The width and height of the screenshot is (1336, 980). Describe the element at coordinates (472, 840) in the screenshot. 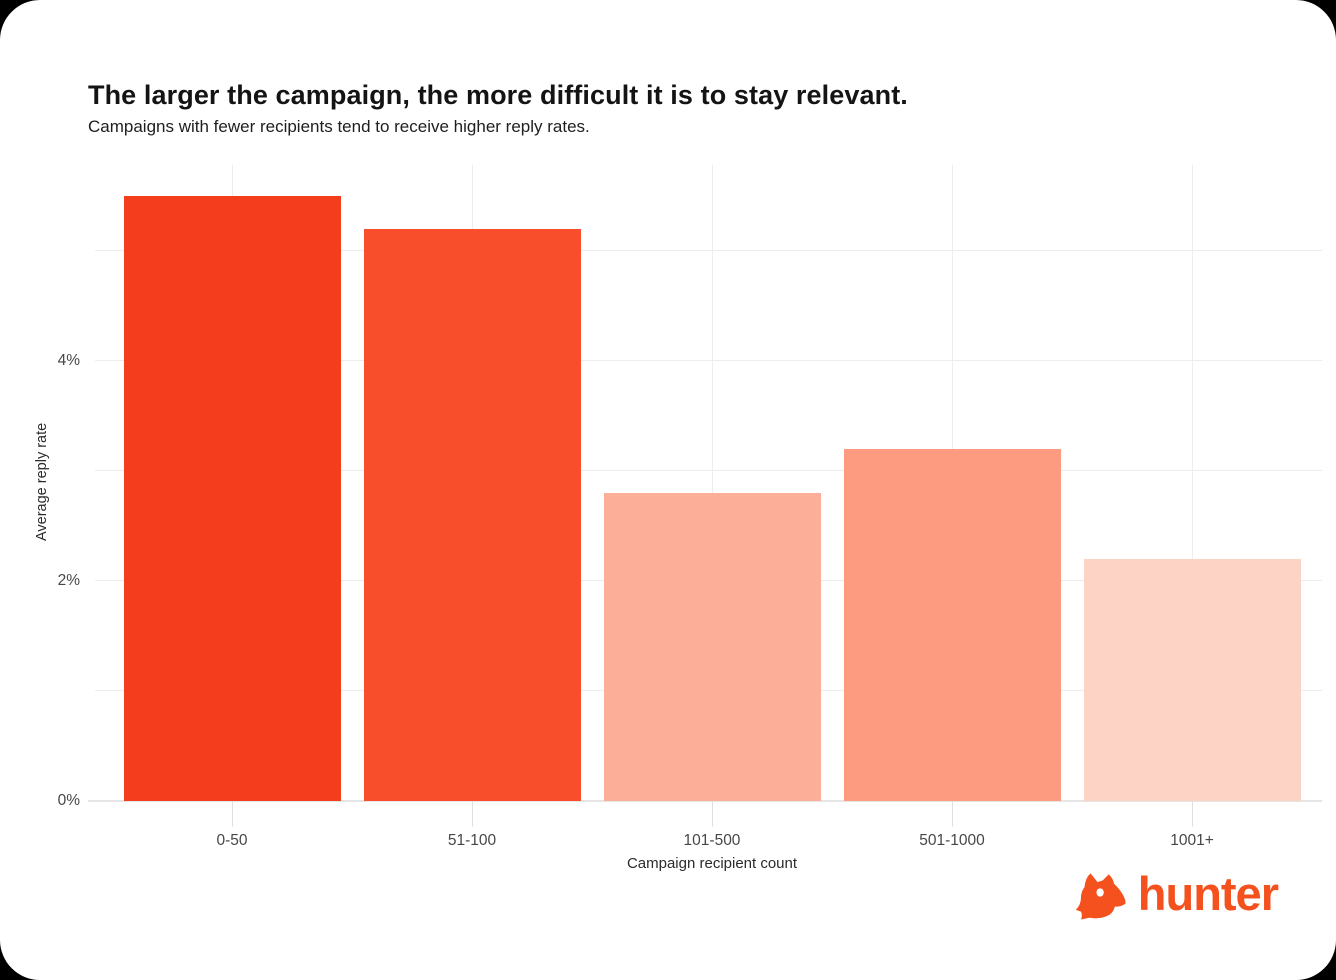

I see `x-tick-label: 51-100` at that location.